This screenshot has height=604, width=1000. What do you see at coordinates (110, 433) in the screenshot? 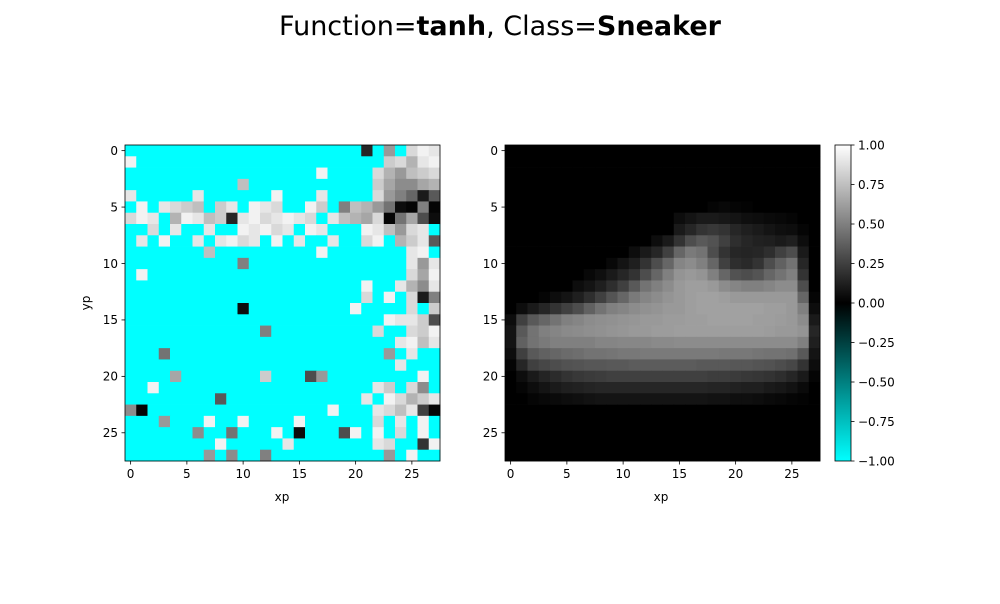
I see `left-heatmap-y-tick-label: 25` at bounding box center [110, 433].